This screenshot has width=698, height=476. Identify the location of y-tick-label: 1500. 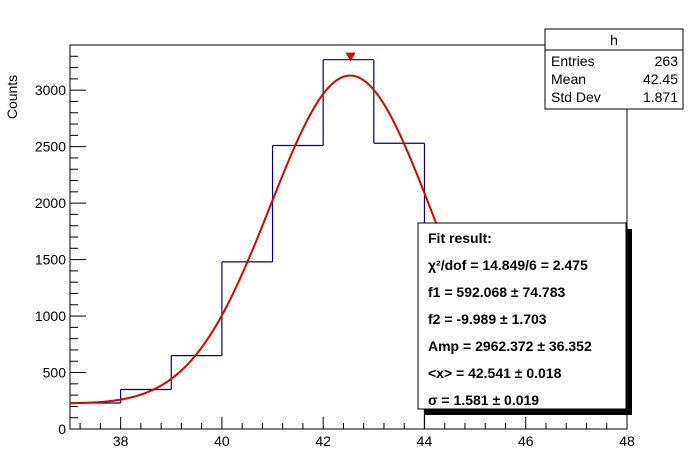
(50, 260).